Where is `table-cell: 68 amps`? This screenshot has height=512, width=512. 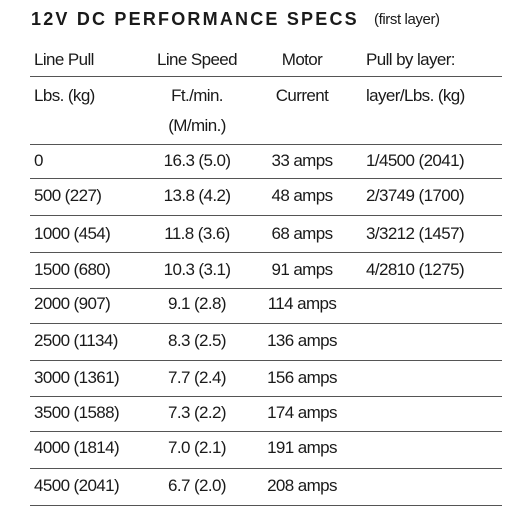 table-cell: 68 amps is located at coordinates (302, 233).